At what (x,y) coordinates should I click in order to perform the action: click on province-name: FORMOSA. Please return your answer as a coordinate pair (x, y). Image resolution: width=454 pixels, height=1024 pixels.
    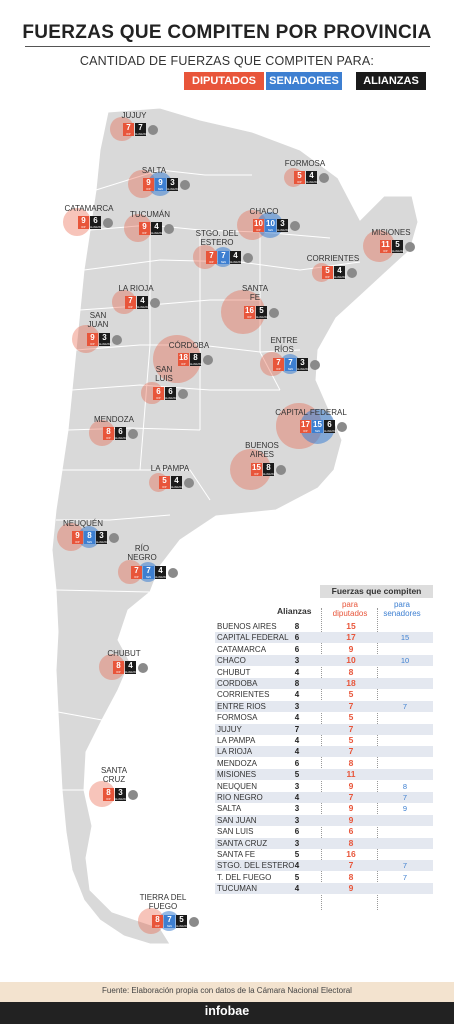
    Looking at the image, I should click on (305, 163).